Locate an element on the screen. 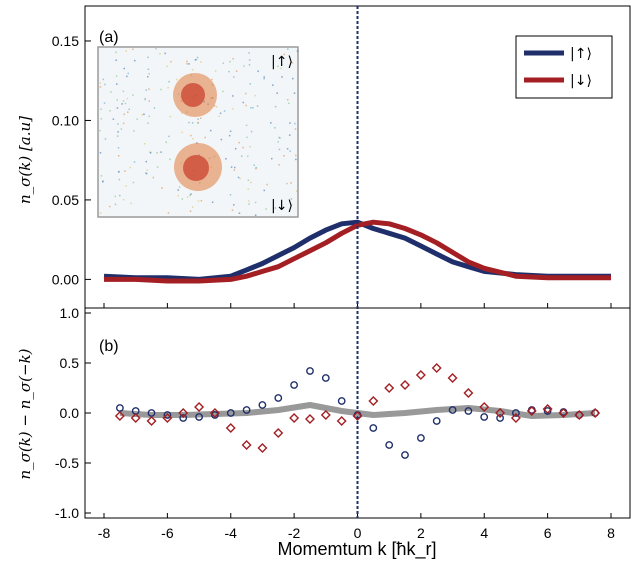 This screenshot has height=569, width=638. panel-b-ytick-label: 0.5 is located at coordinates (70, 363).